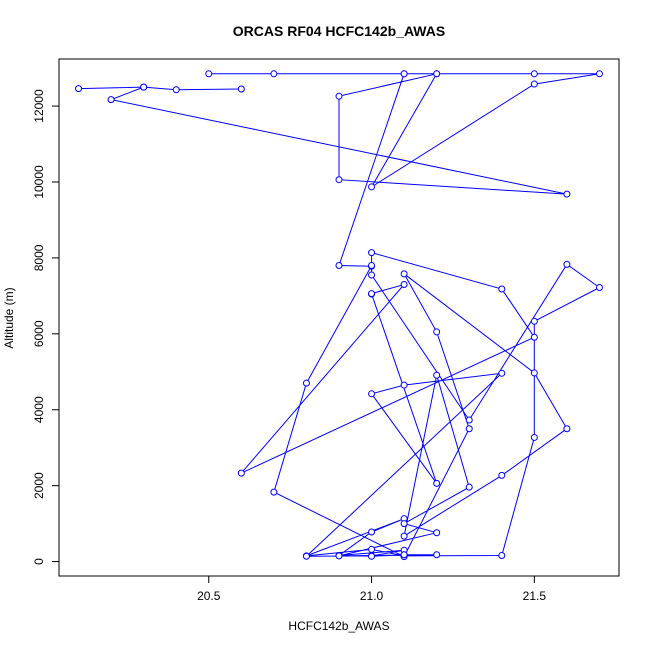  I want to click on x-tick-label: 21.0, so click(372, 596).